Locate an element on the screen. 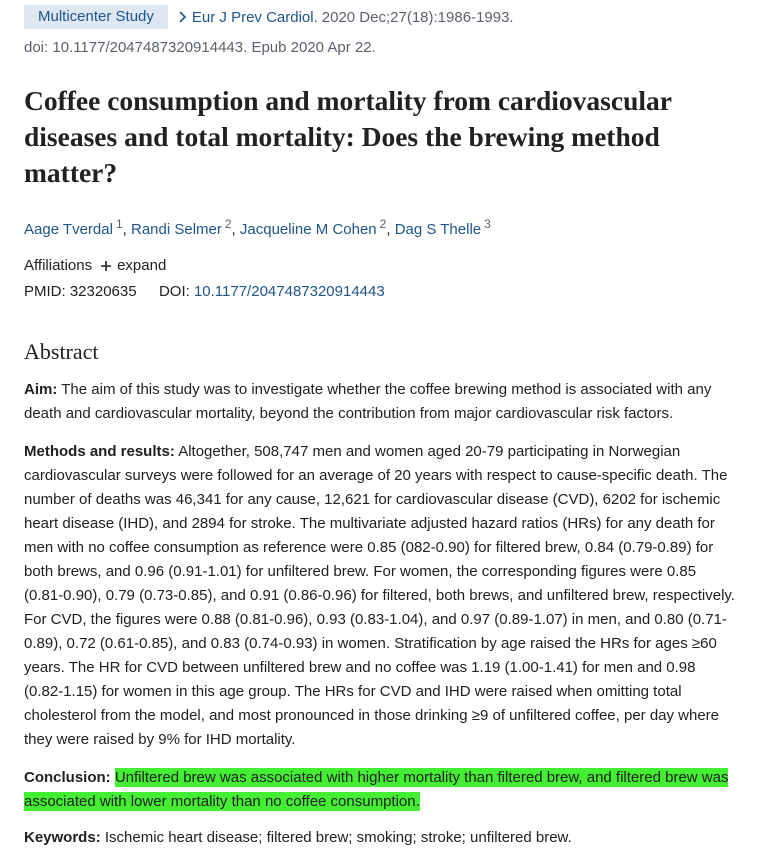 Image resolution: width=758 pixels, height=856 pixels. affiliations-label: Affiliations is located at coordinates (58, 265).